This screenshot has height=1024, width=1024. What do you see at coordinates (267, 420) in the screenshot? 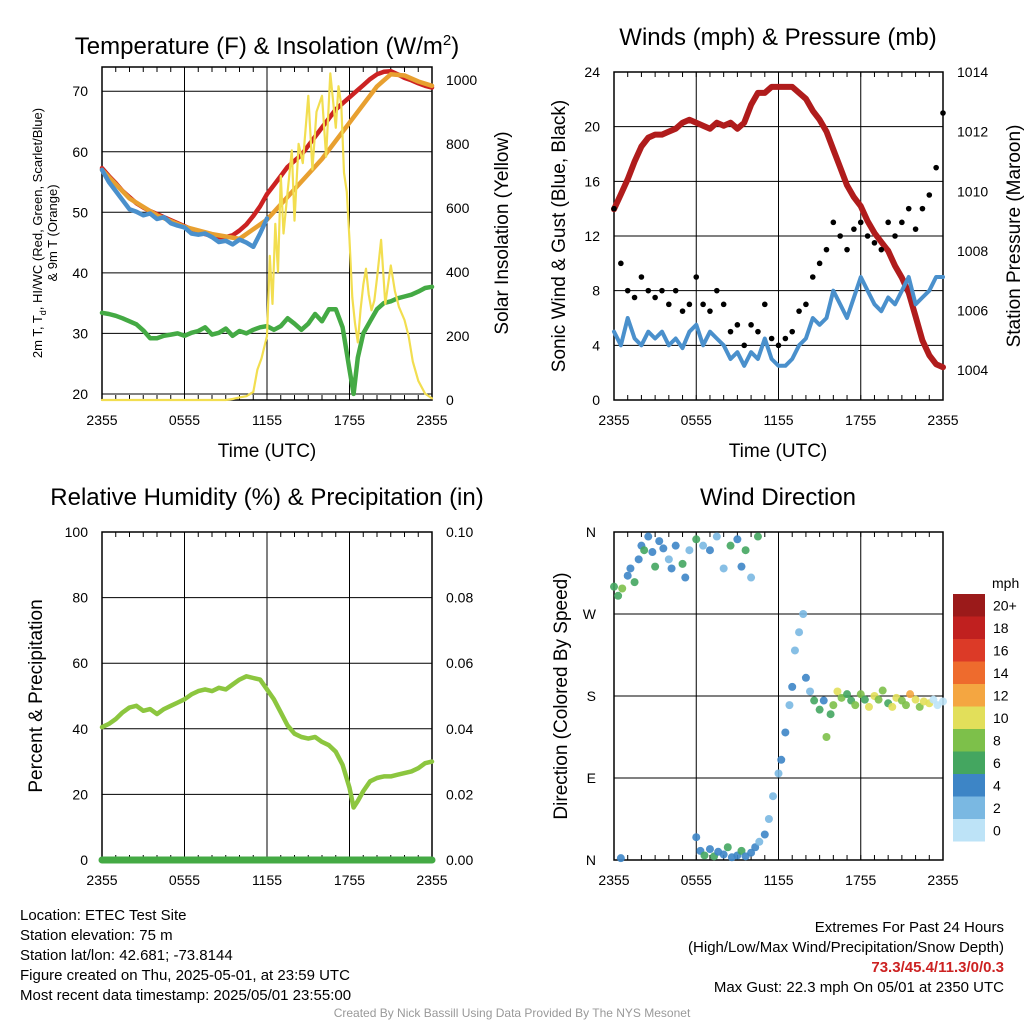
I see `x-tick-label: 1155` at bounding box center [267, 420].